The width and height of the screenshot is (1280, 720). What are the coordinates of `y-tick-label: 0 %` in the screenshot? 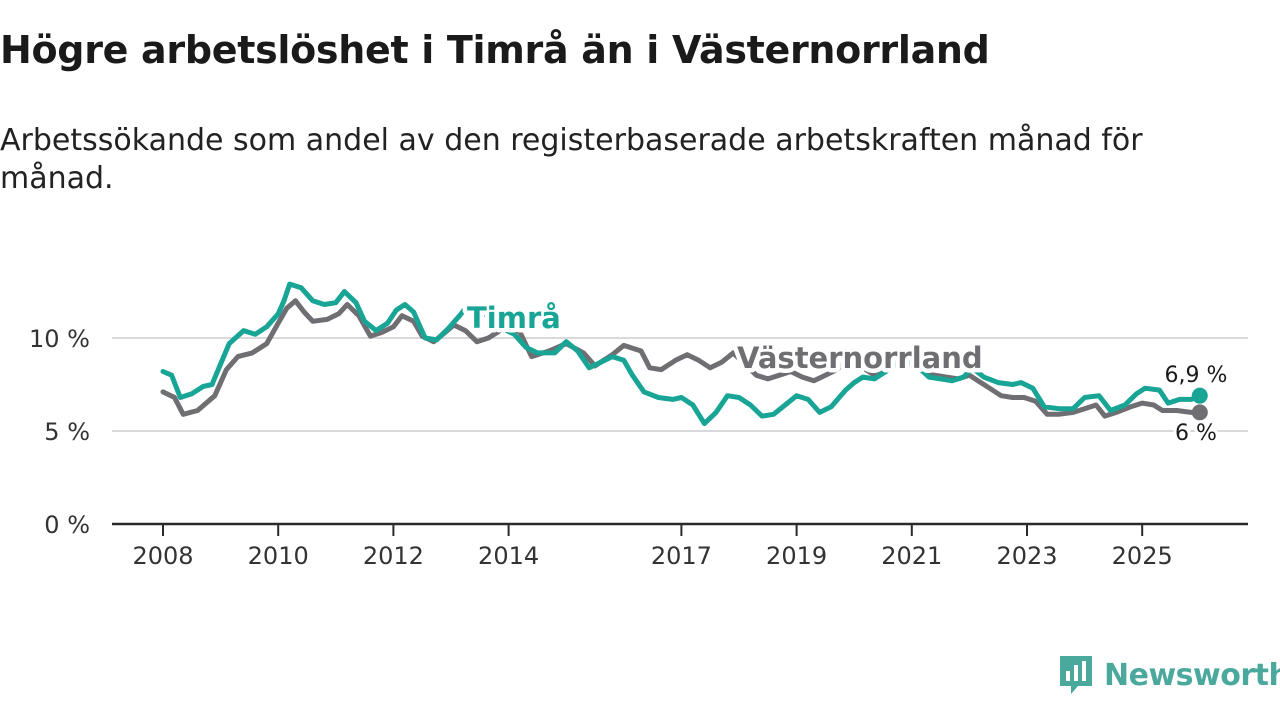 It's located at (67, 525).